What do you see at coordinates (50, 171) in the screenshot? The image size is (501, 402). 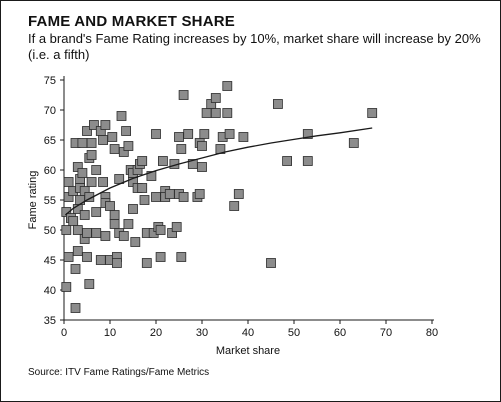 I see `y-tick-label: 60` at bounding box center [50, 171].